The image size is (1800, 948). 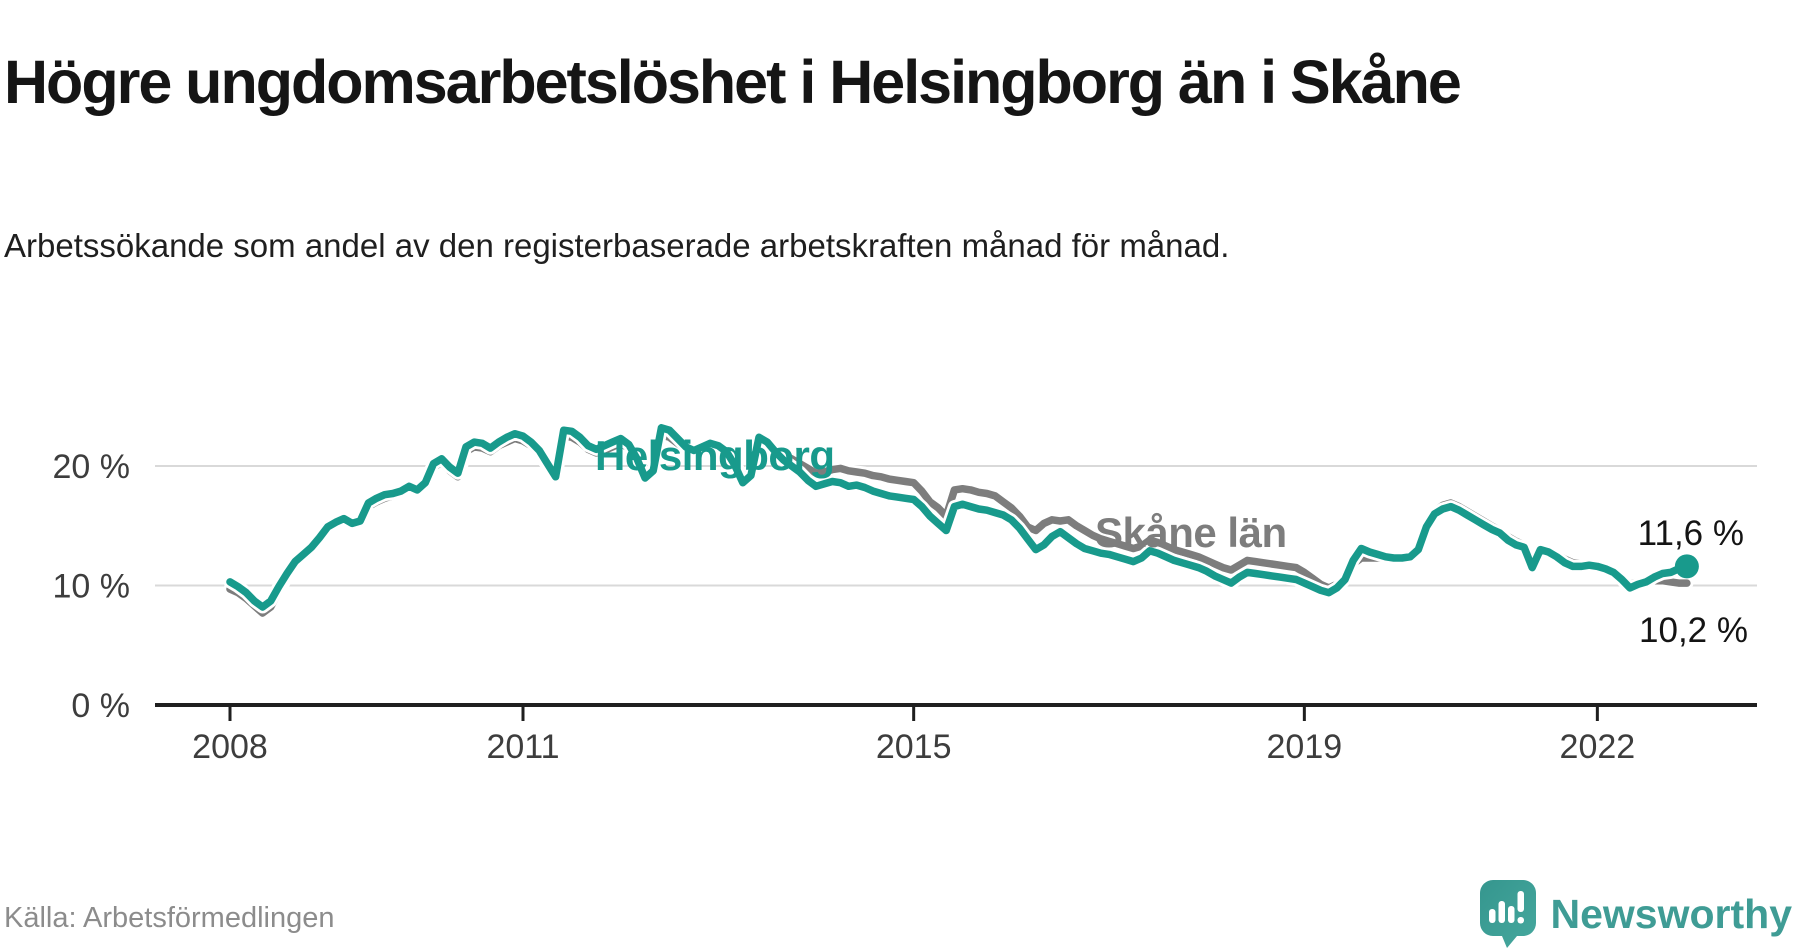 I want to click on y-axis-label-0: 0 %, so click(x=100, y=706).